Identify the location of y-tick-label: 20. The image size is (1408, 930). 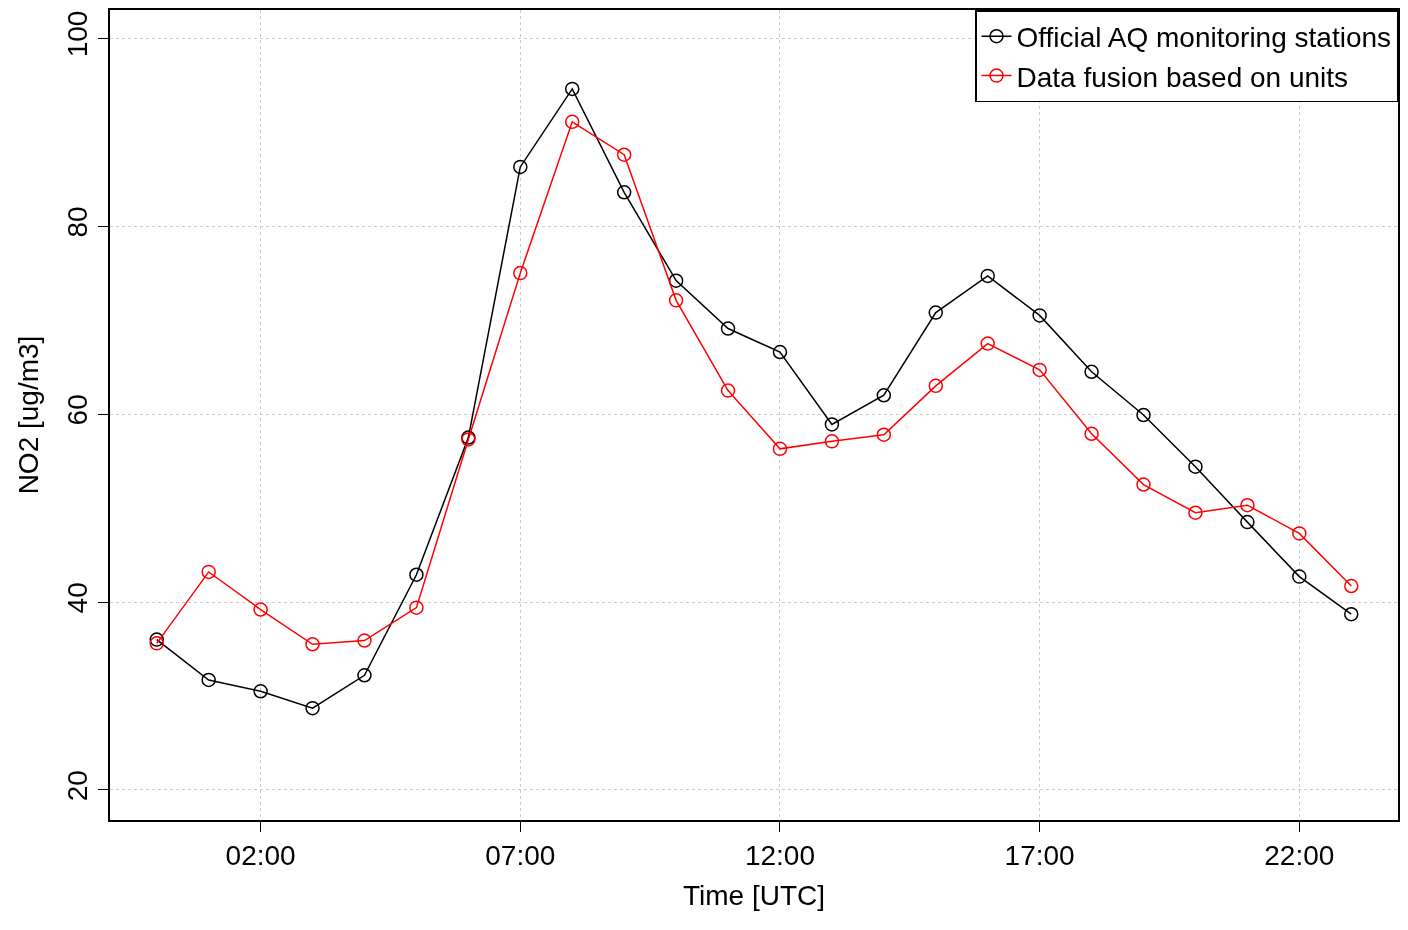
(78, 786).